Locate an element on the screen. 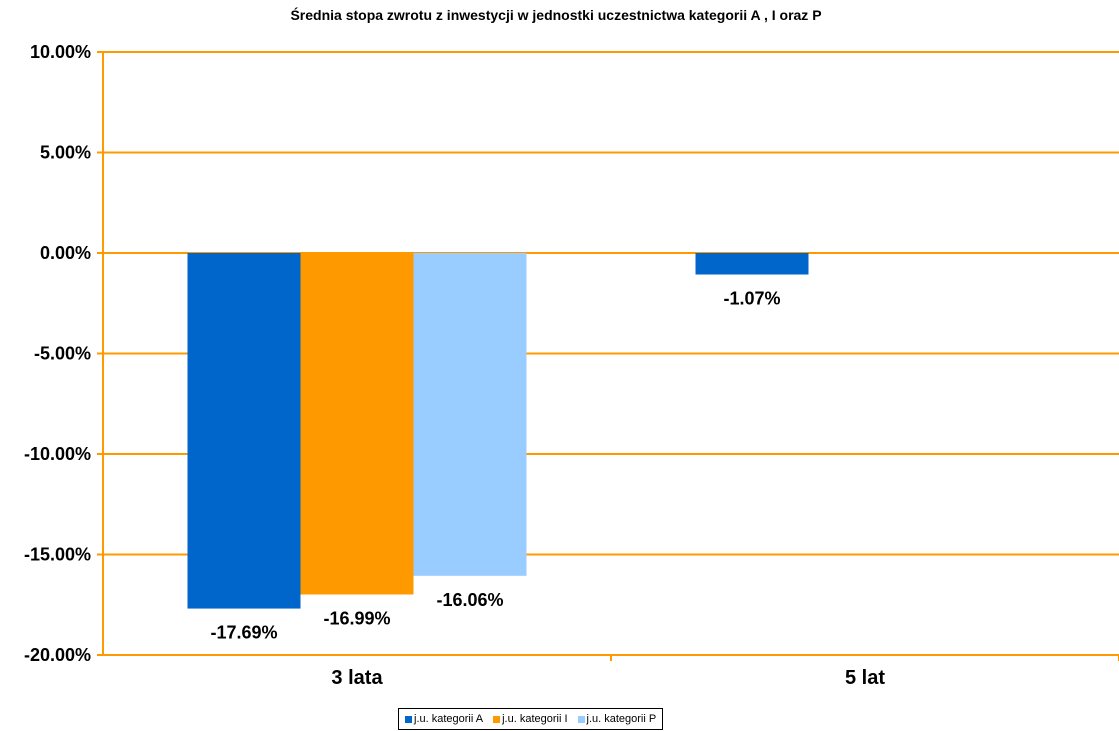  x-axis-tick-label: 3 lata is located at coordinates (357, 678).